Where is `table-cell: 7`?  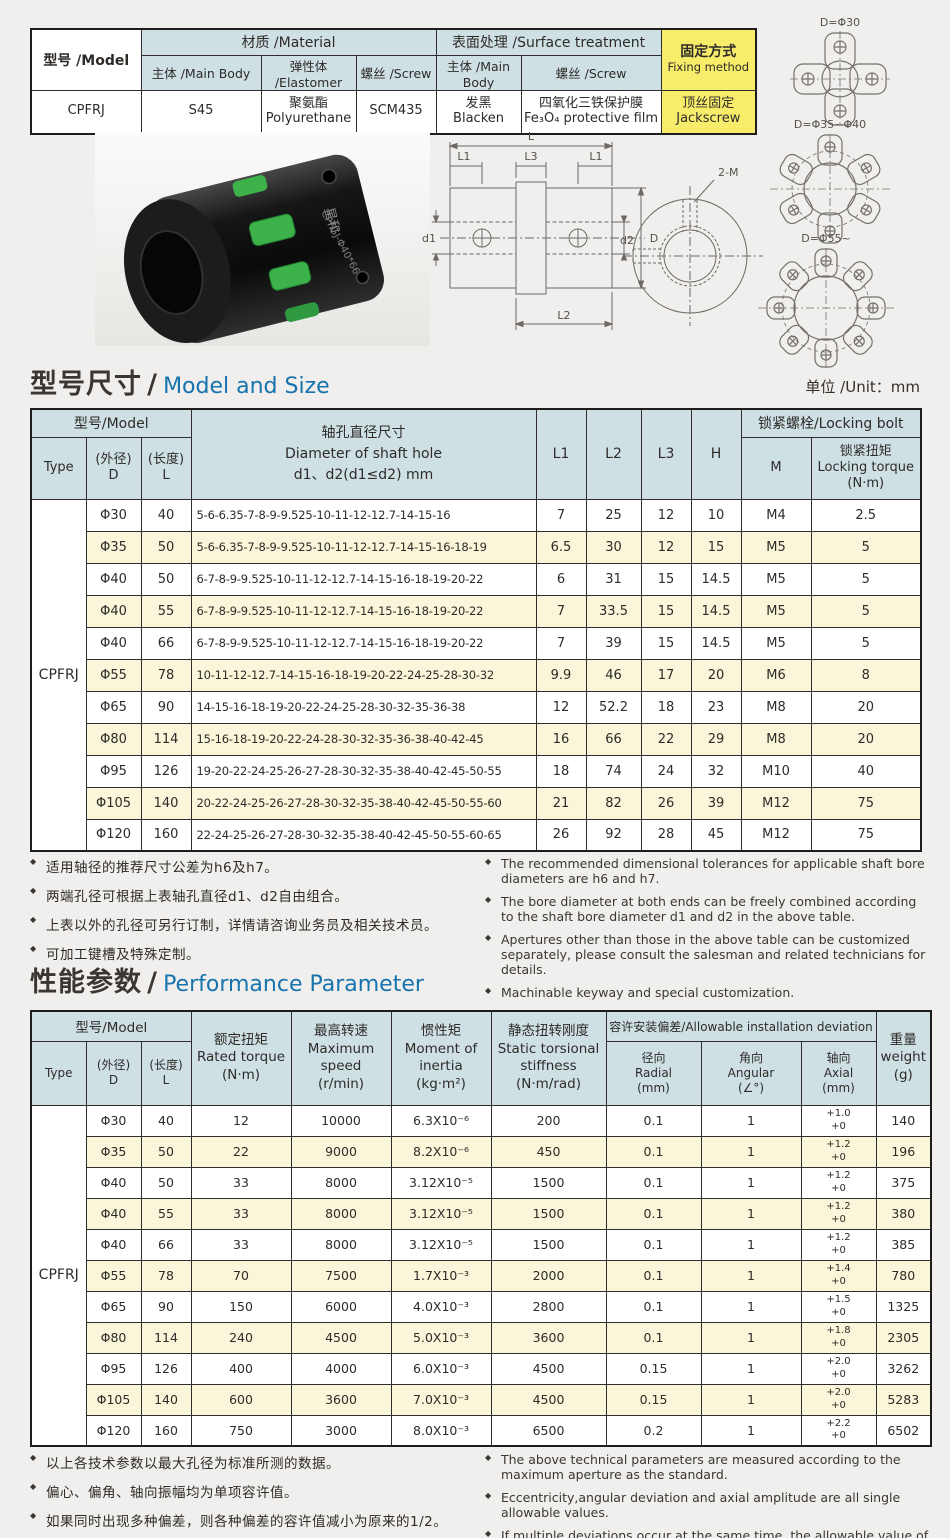
table-cell: 7 is located at coordinates (561, 611).